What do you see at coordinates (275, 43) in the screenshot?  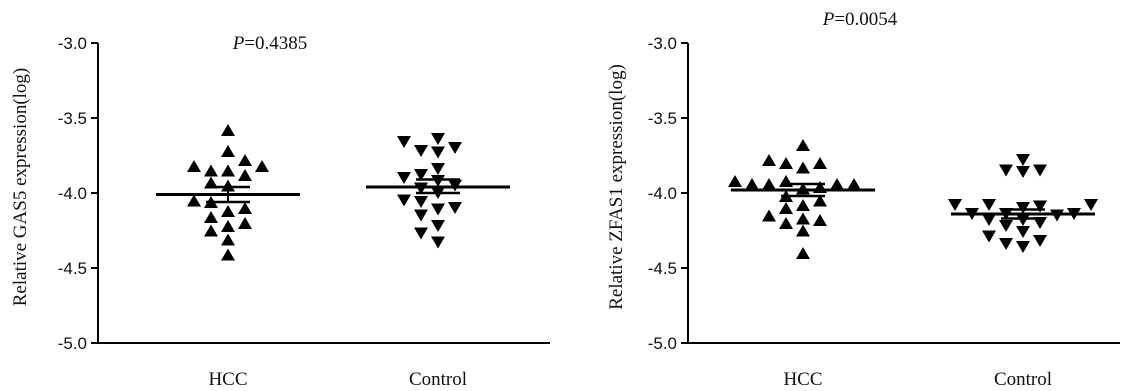 I see `p-value-text: =0.4385` at bounding box center [275, 43].